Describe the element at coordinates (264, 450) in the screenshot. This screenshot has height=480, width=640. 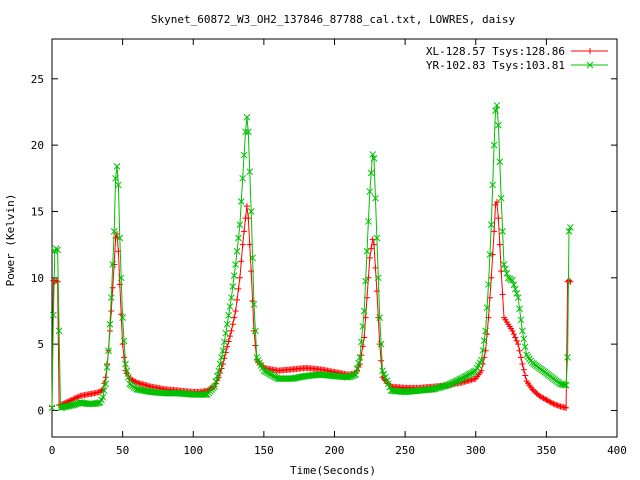
I see `x-tick-label: 150` at that location.